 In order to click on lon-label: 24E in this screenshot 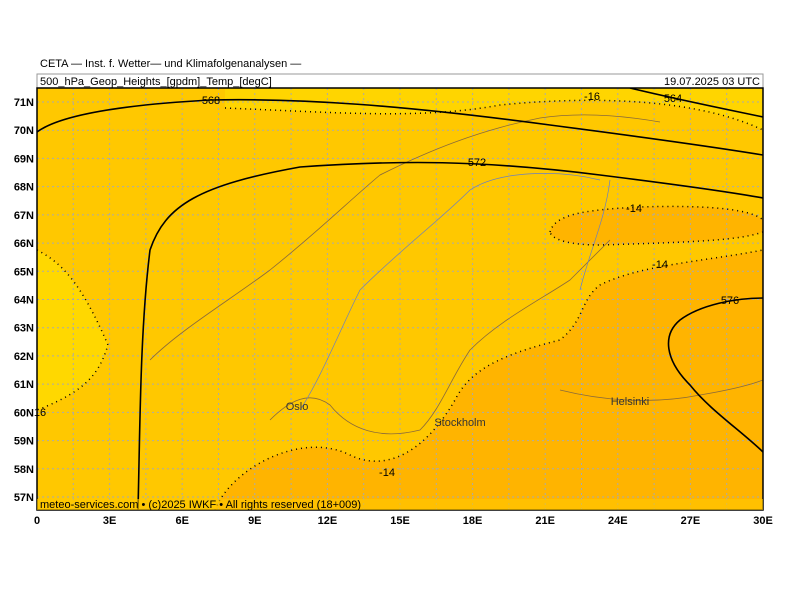, I will do `click(618, 521)`.